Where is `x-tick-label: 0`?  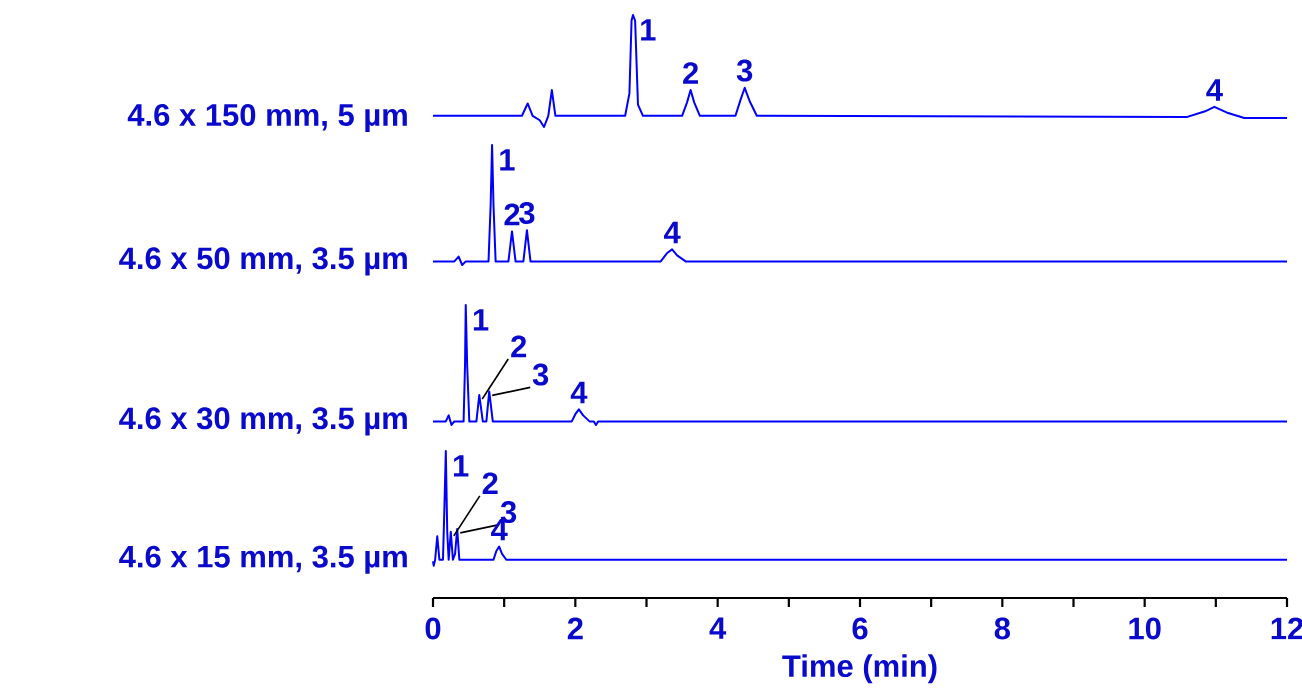
x-tick-label: 0 is located at coordinates (433, 628).